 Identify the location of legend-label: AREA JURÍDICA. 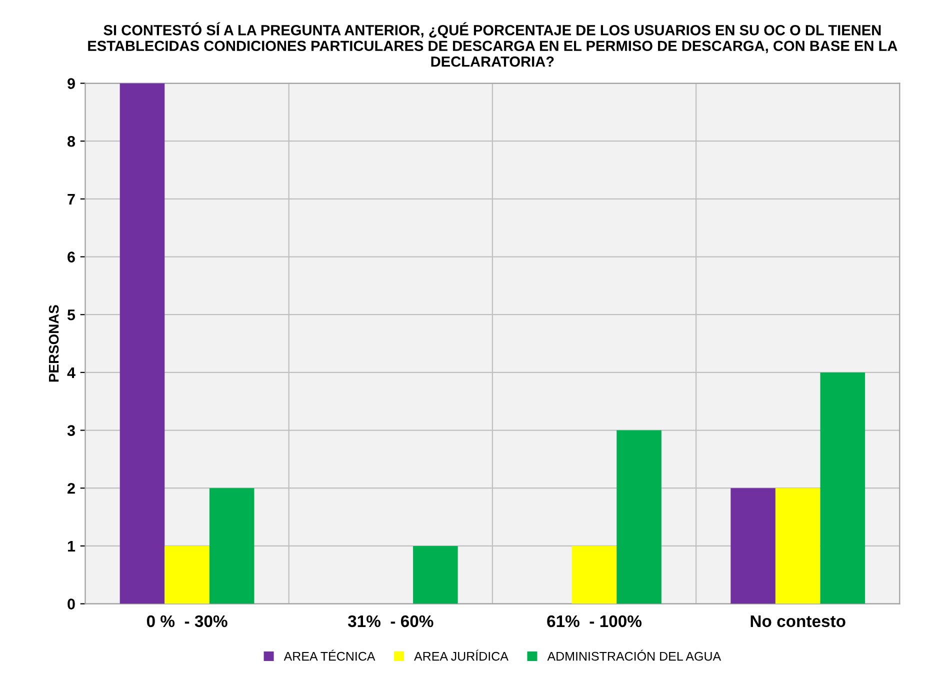
(461, 655).